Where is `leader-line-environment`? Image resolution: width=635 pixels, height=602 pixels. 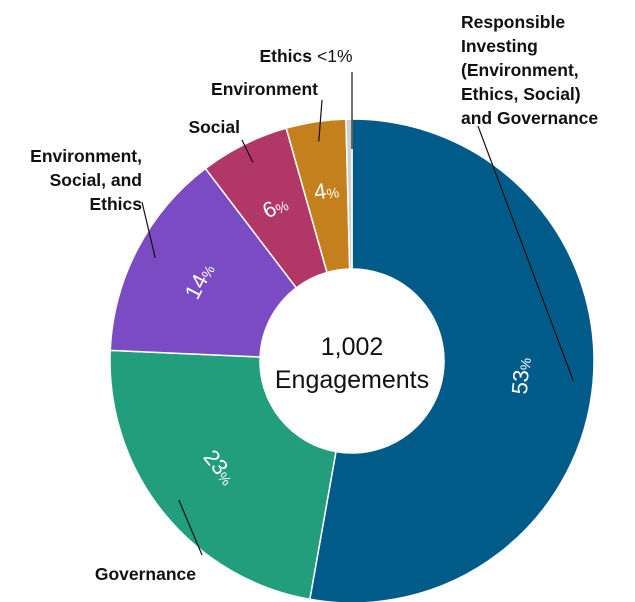 leader-line-environment is located at coordinates (320, 120).